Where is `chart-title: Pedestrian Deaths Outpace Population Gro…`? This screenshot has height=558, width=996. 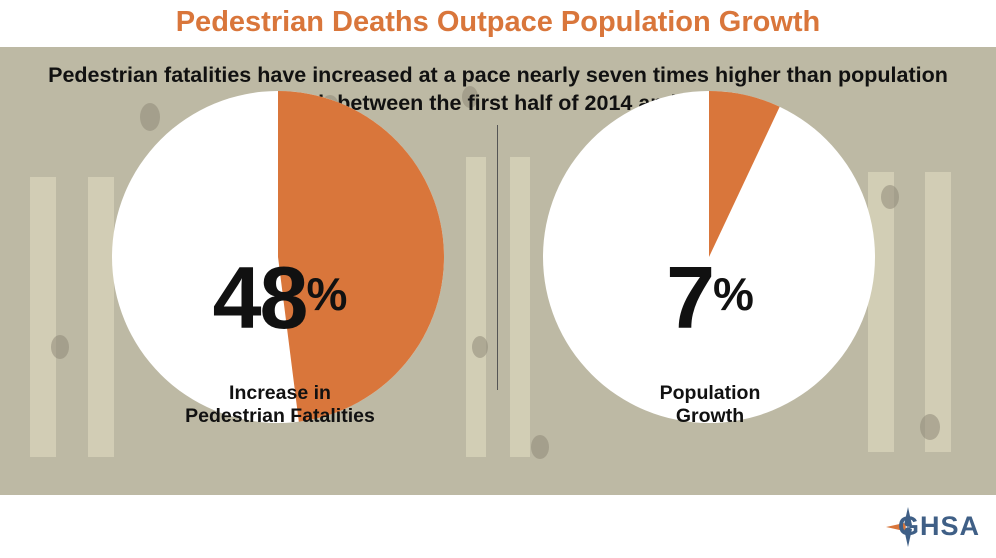
chart-title: Pedestrian Deaths Outpace Population Gro… is located at coordinates (498, 22).